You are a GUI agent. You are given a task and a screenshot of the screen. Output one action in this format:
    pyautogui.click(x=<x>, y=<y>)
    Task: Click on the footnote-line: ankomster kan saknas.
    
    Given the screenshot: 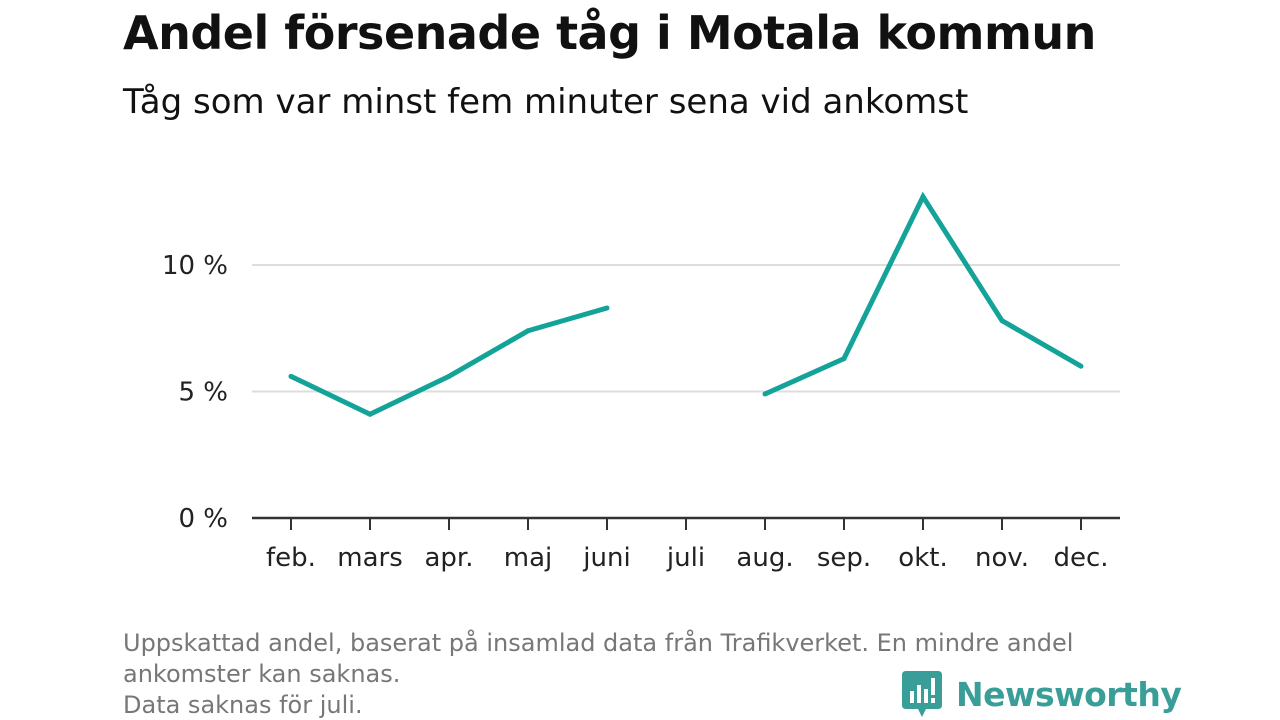 What is the action you would take?
    pyautogui.click(x=262, y=674)
    